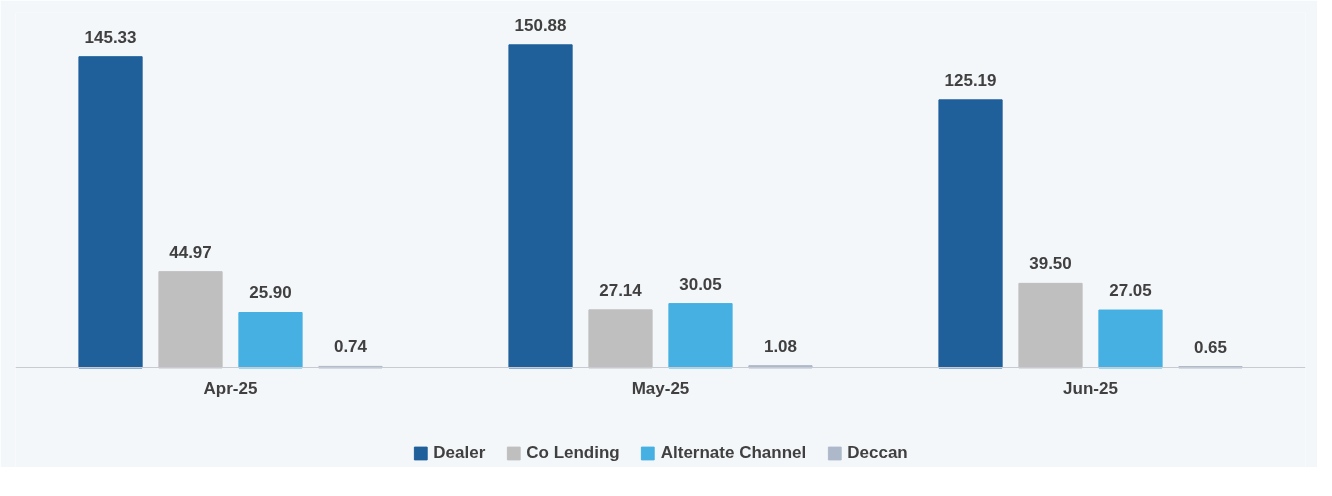 This screenshot has width=1332, height=496. I want to click on data-label: 0.65, so click(1210, 347).